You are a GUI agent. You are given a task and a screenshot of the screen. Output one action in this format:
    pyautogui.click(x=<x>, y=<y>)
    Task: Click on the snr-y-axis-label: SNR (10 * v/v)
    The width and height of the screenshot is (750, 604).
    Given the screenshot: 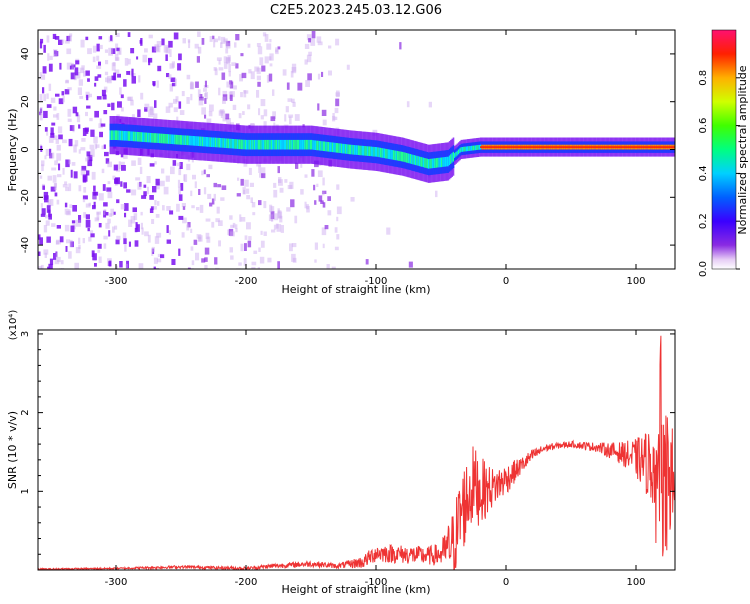 What is the action you would take?
    pyautogui.click(x=12, y=450)
    